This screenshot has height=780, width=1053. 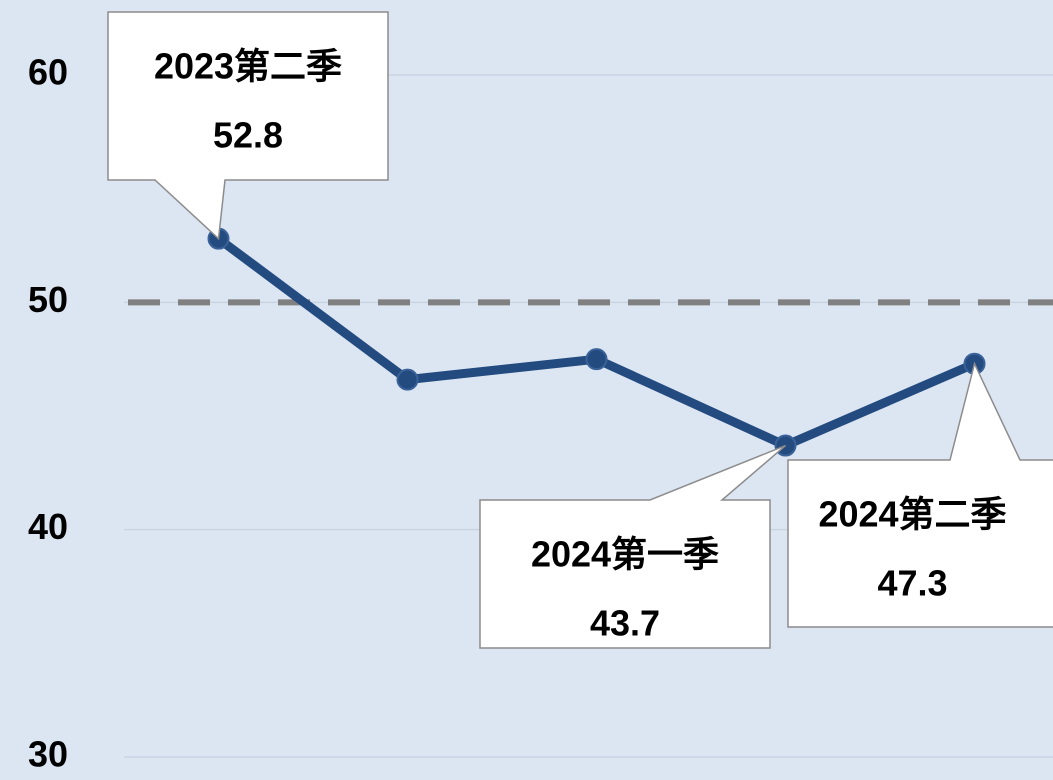 What do you see at coordinates (912, 514) in the screenshot?
I see `callout-label: 2024第二季` at bounding box center [912, 514].